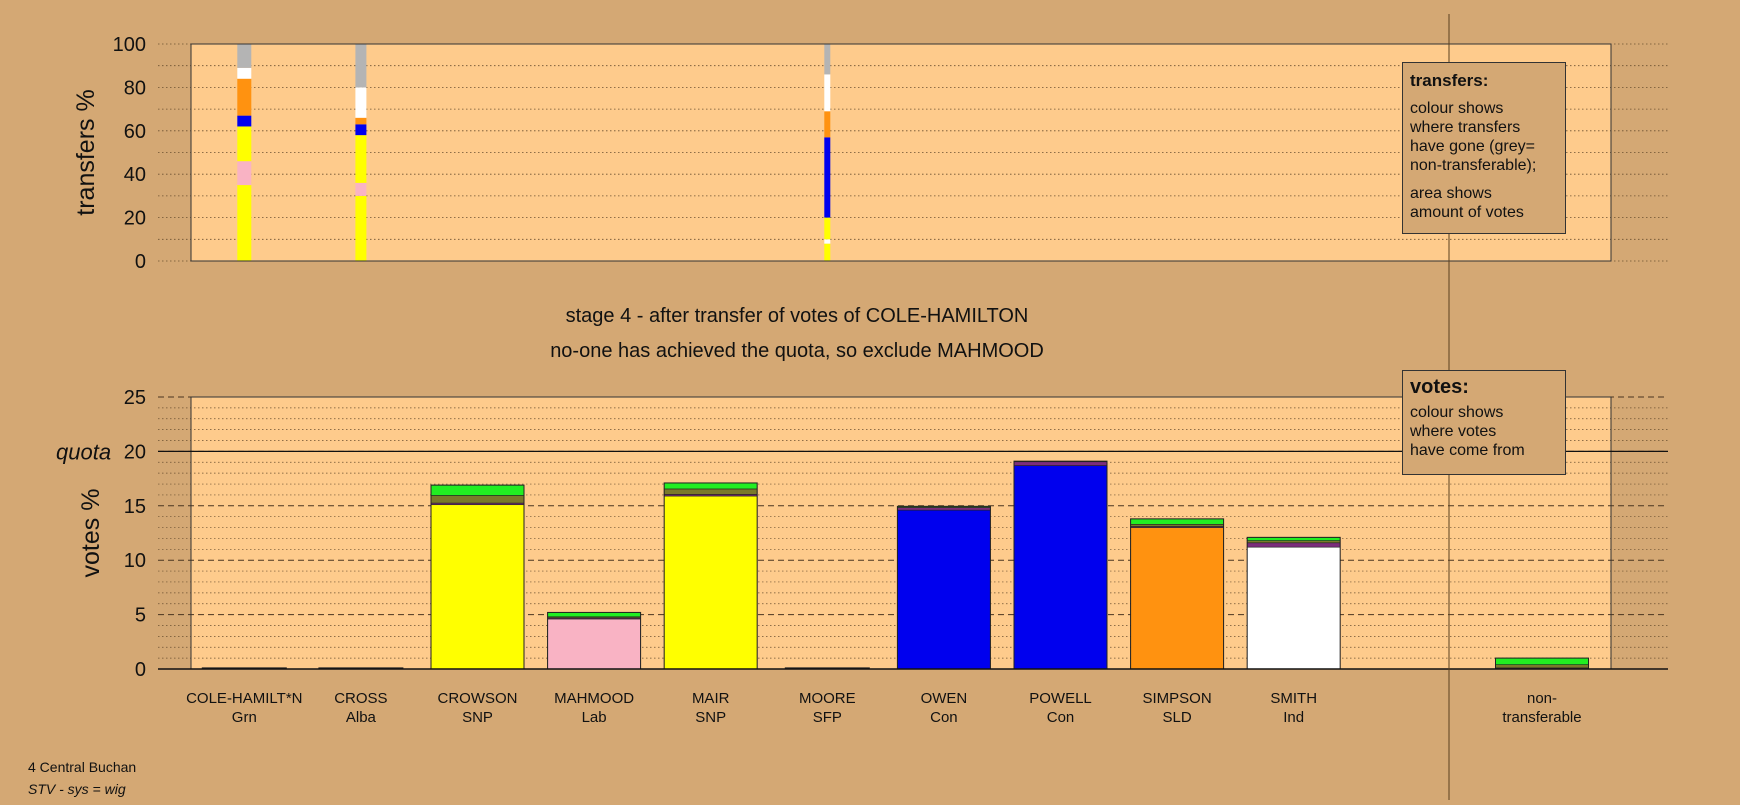 The height and width of the screenshot is (805, 1740). I want to click on transfers-tick-label: 20, so click(135, 219).